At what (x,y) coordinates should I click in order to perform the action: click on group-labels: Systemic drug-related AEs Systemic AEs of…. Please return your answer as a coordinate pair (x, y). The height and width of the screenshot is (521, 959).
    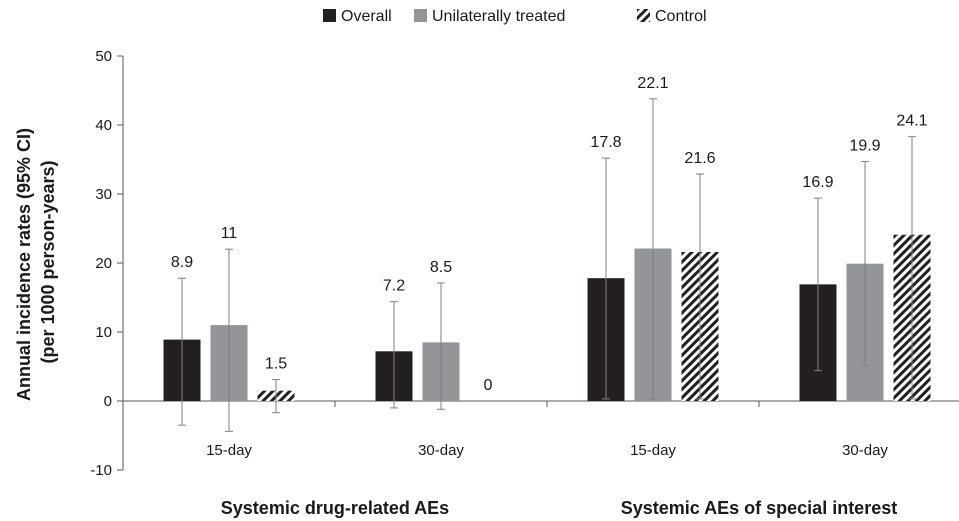
    Looking at the image, I should click on (559, 508).